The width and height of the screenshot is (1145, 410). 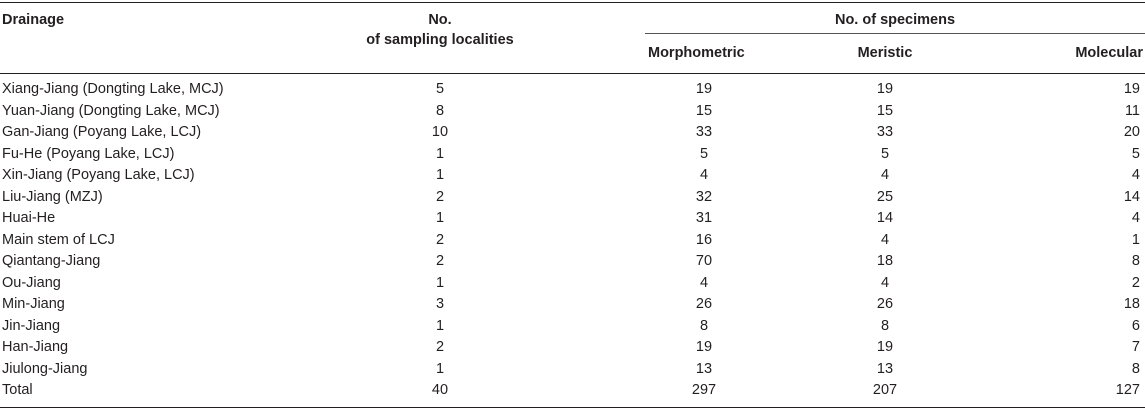 I want to click on table-row: Gan-Jiang (Poyang Lake, LCJ) 10 33 33 20, so click(x=572, y=133).